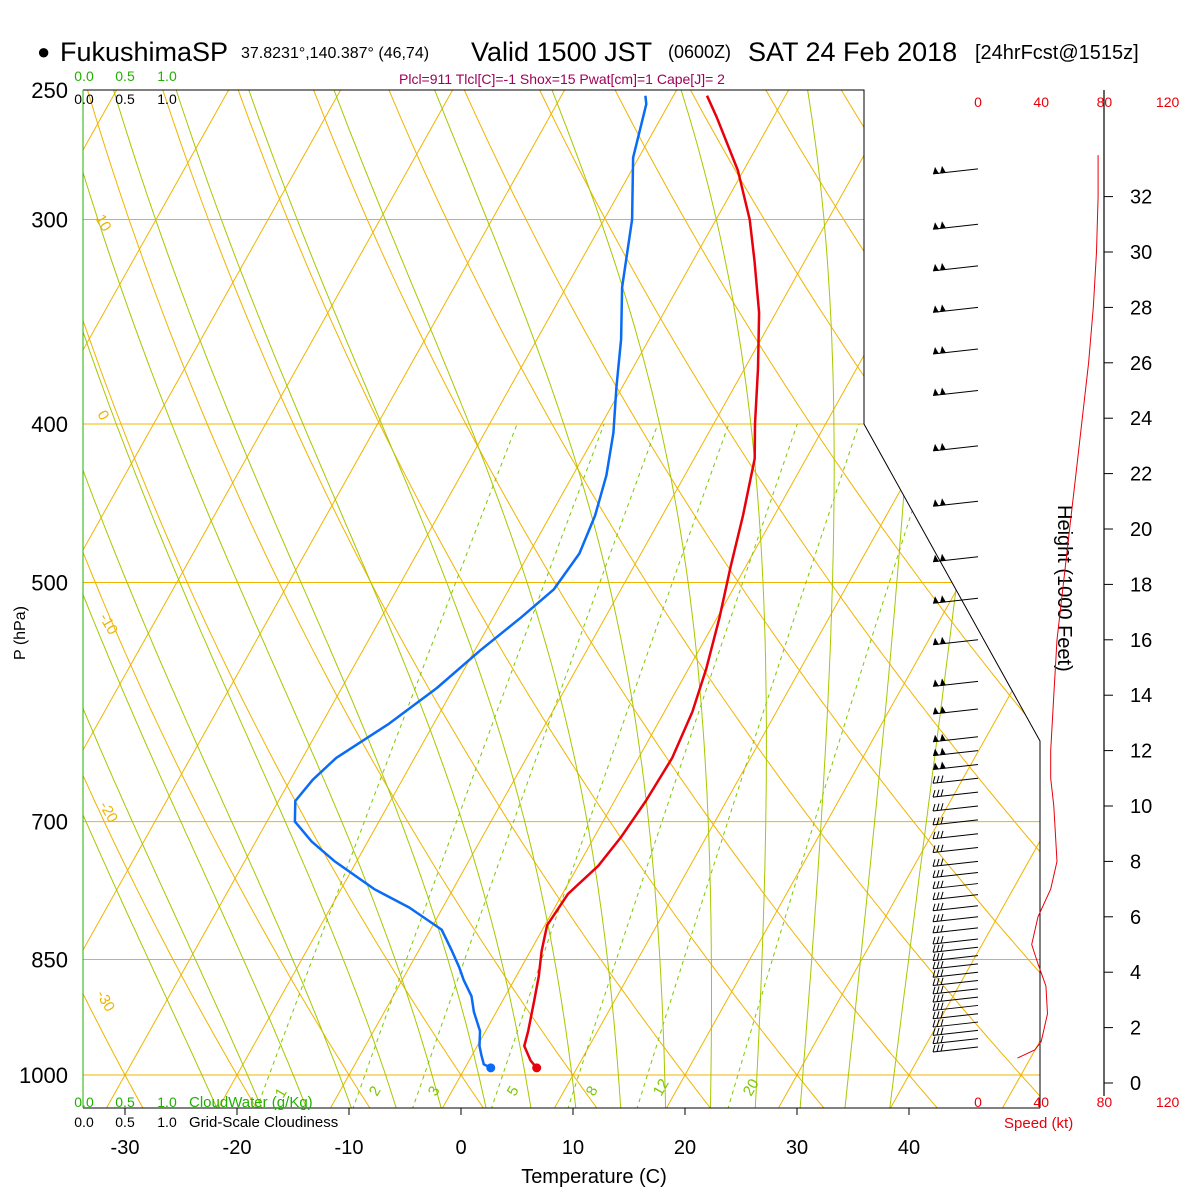 This screenshot has height=1200, width=1200. What do you see at coordinates (125, 1148) in the screenshot?
I see `temperature-tick-label: -30` at bounding box center [125, 1148].